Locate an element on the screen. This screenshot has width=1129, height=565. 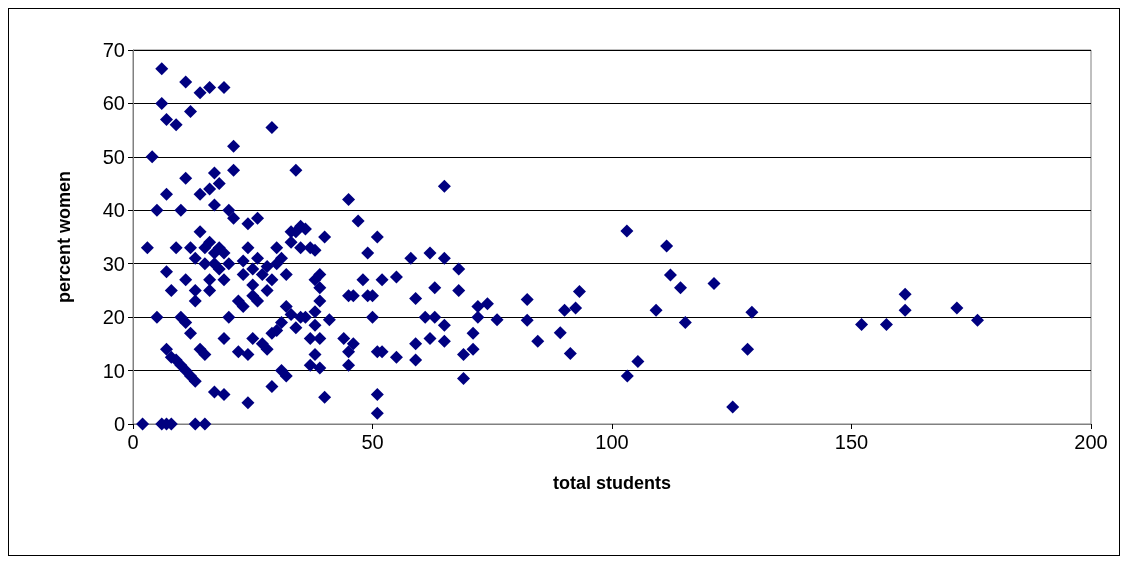
x-tick-label: 0 is located at coordinates (133, 442).